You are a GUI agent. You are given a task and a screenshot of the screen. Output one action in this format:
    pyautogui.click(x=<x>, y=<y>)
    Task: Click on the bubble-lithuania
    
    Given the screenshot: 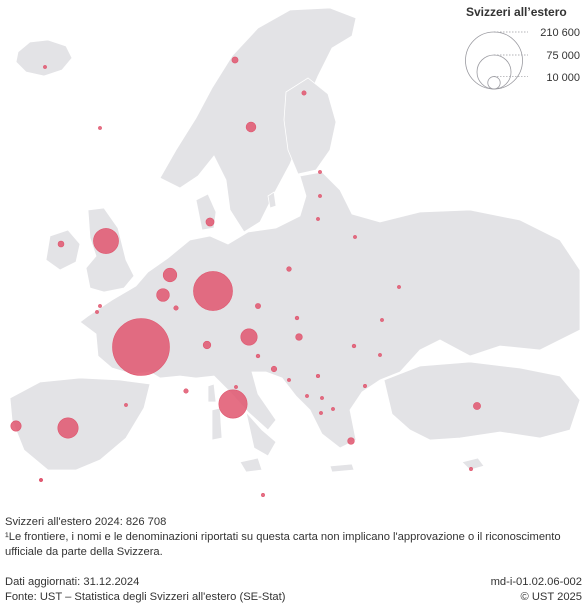 What is the action you would take?
    pyautogui.click(x=318, y=219)
    